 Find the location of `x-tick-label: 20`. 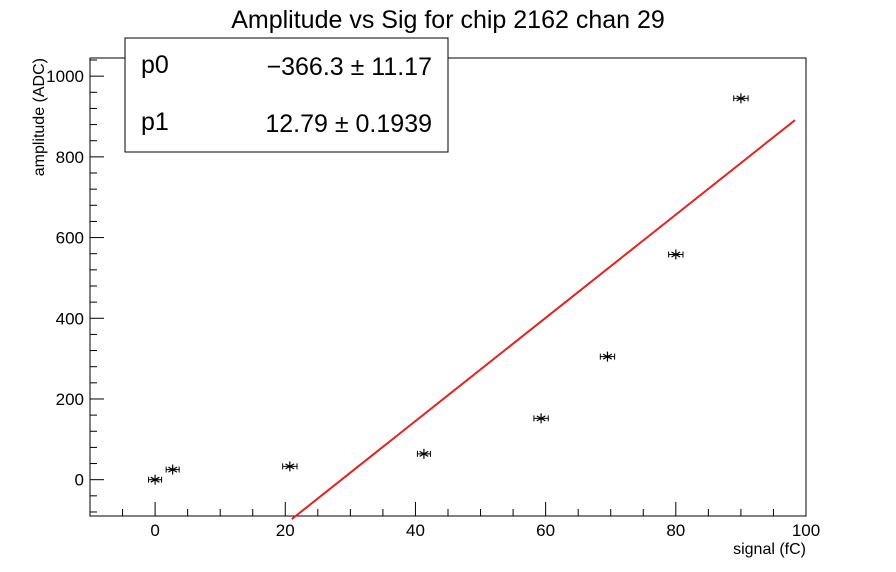

x-tick-label: 20 is located at coordinates (285, 530).